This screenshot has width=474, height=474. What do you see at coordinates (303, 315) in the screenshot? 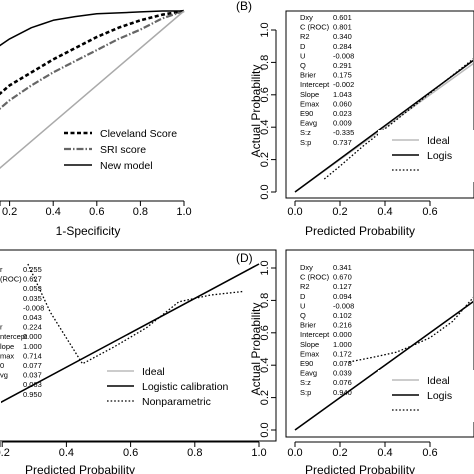
I see `stat-name: Q` at bounding box center [303, 315].